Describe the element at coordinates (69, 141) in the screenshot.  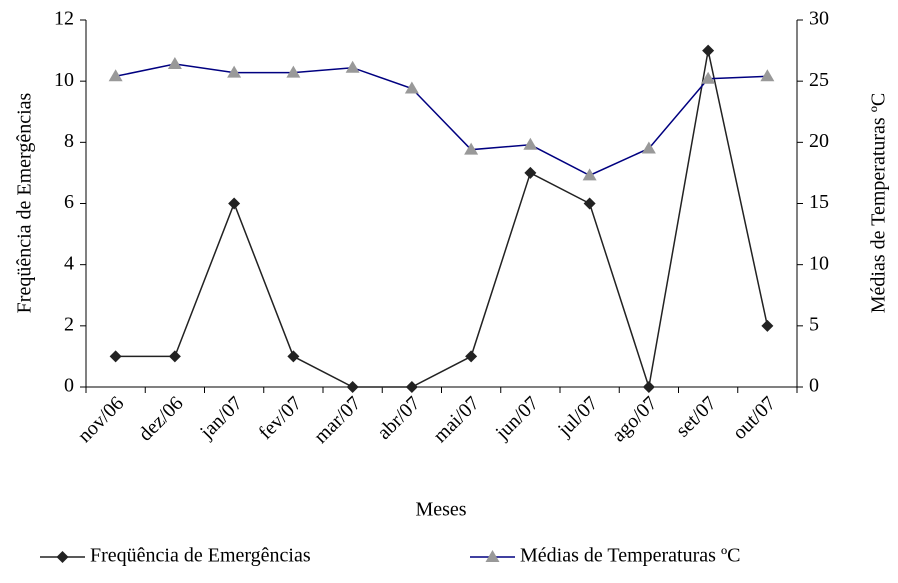
I see `y-tick-label: 8` at that location.